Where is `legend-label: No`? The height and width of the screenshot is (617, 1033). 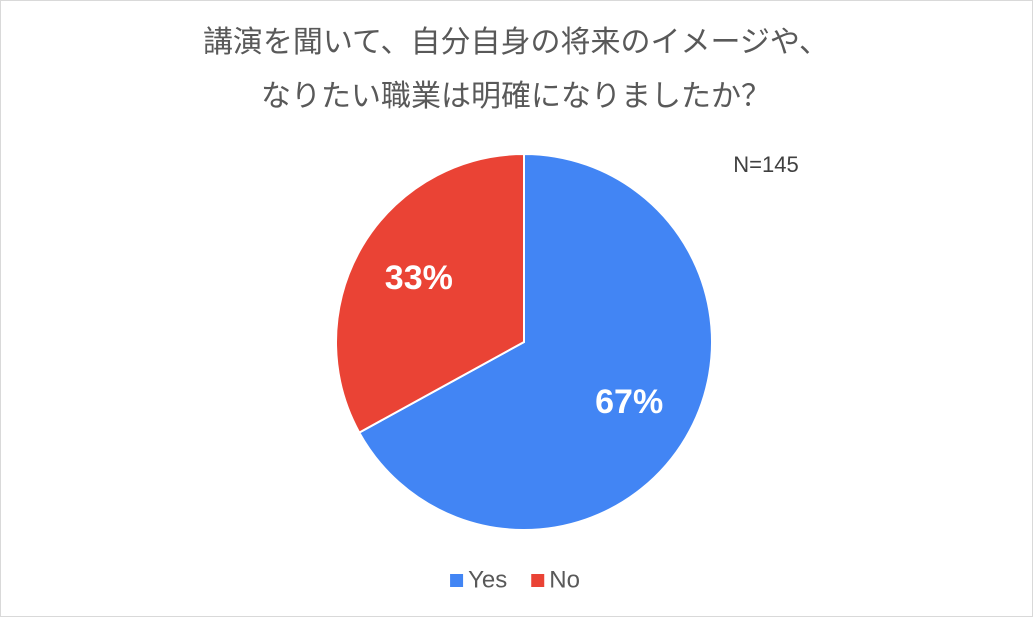 legend-label: No is located at coordinates (564, 579).